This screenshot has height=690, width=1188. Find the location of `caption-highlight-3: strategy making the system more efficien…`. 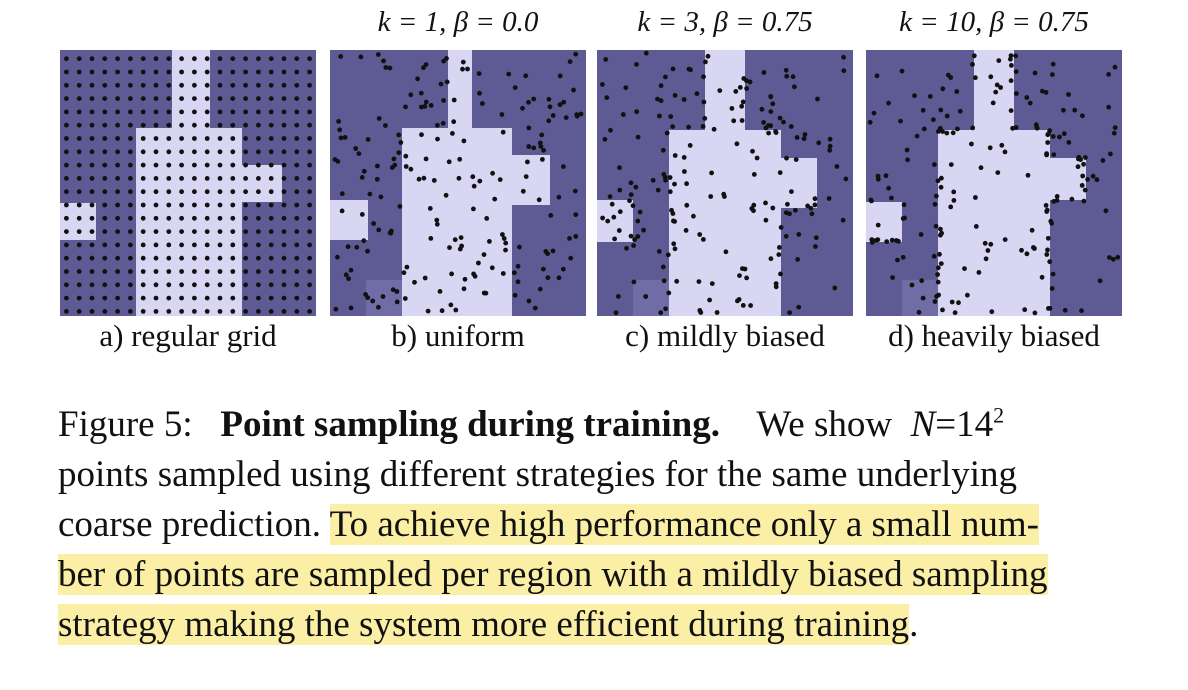

caption-highlight-3: strategy making the system more efficien… is located at coordinates (484, 624).